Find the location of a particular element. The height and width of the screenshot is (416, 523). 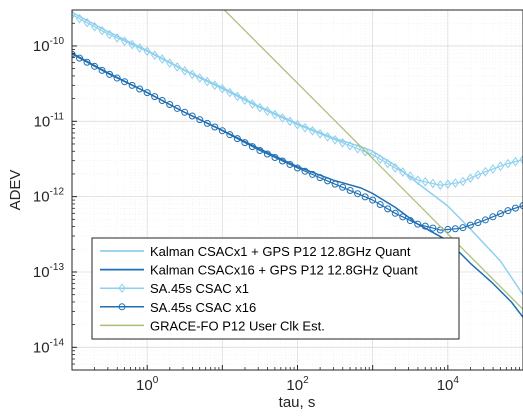

y-axis-label: ADEV is located at coordinates (15, 190).